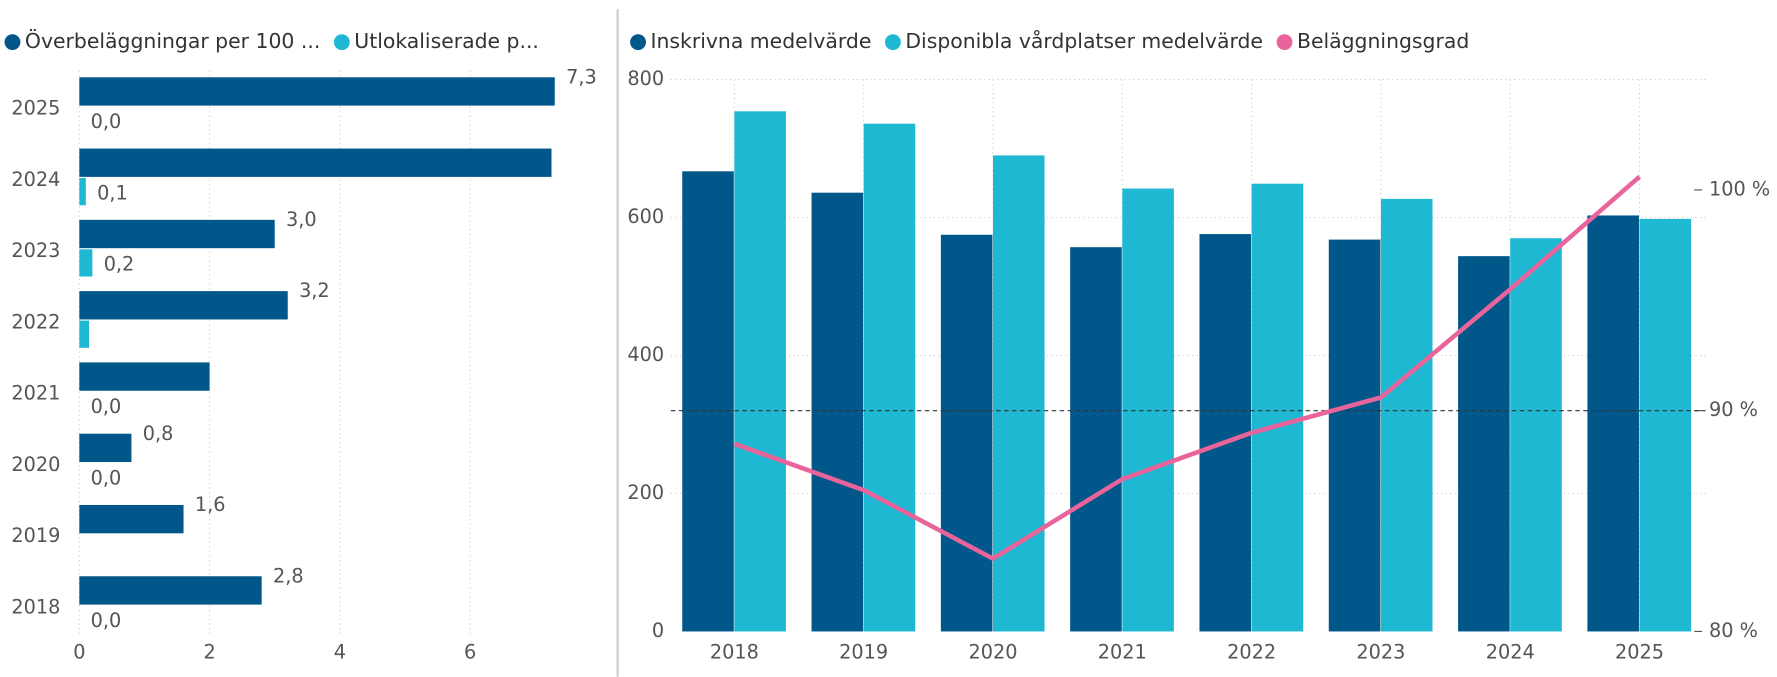 Image resolution: width=1777 pixels, height=677 pixels. I want to click on x-tick-label: 2023, so click(1380, 651).